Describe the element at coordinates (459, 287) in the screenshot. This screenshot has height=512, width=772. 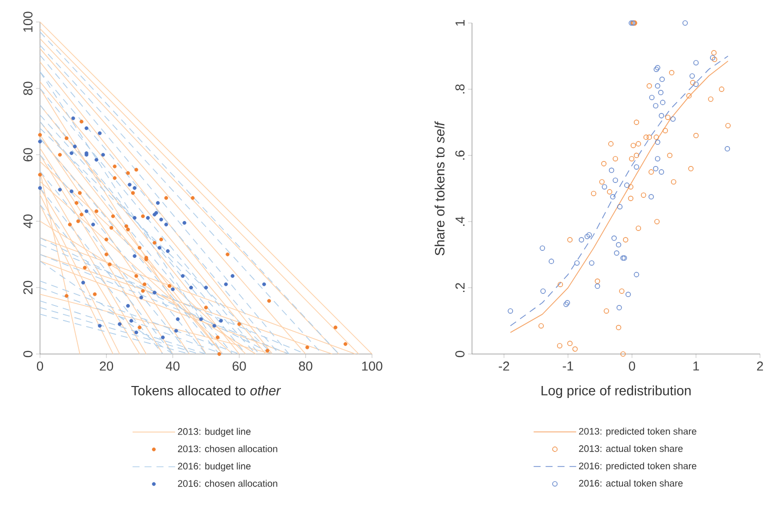
I see `y-tick-label: .2` at that location.